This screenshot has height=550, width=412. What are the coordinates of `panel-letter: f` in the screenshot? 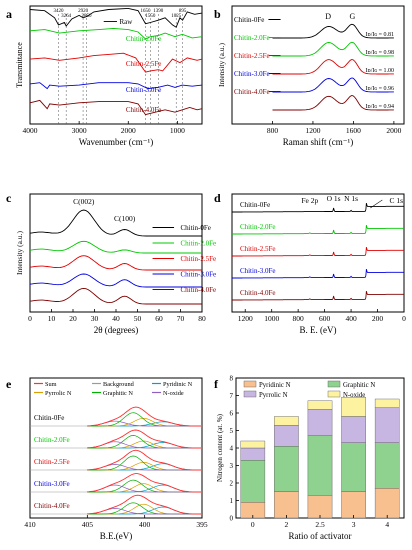 It's located at (216, 384).